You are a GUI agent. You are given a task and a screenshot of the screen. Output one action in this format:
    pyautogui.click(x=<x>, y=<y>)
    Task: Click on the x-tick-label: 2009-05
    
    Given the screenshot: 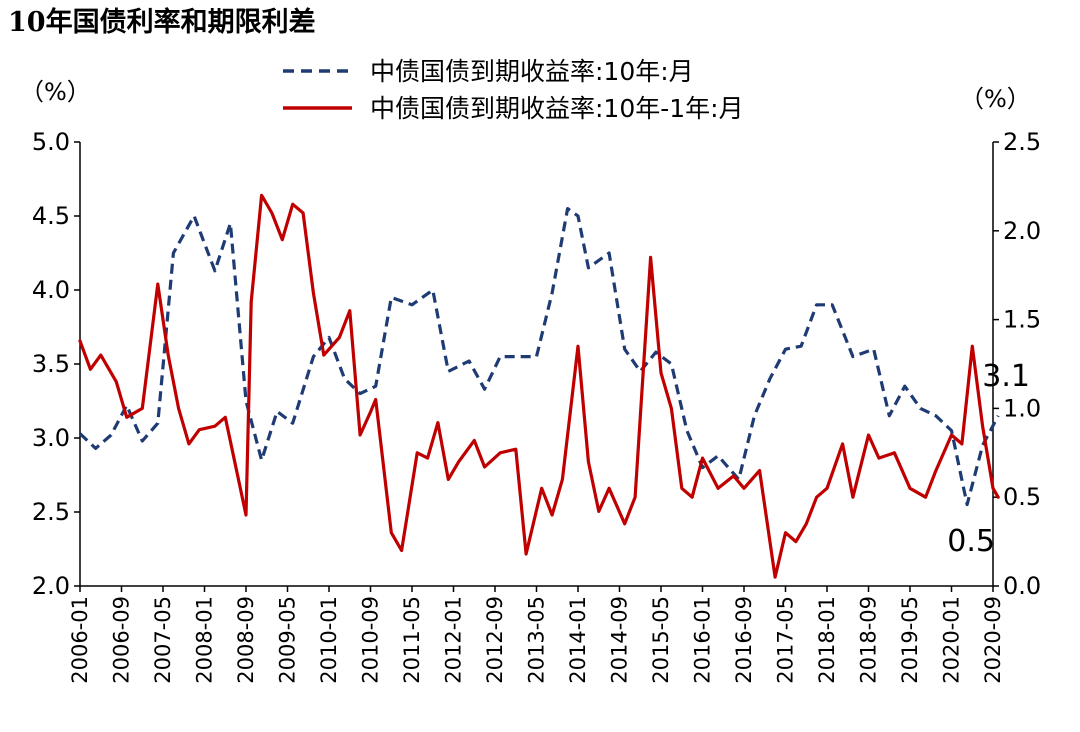 What is the action you would take?
    pyautogui.click(x=288, y=640)
    